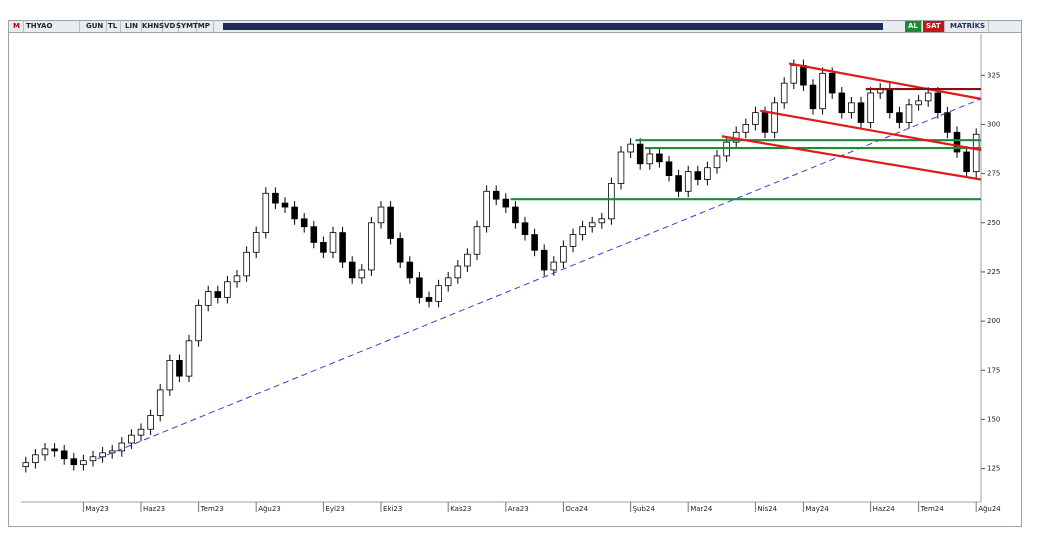  Describe the element at coordinates (934, 26) in the screenshot. I see `sell-button: SAT` at that location.